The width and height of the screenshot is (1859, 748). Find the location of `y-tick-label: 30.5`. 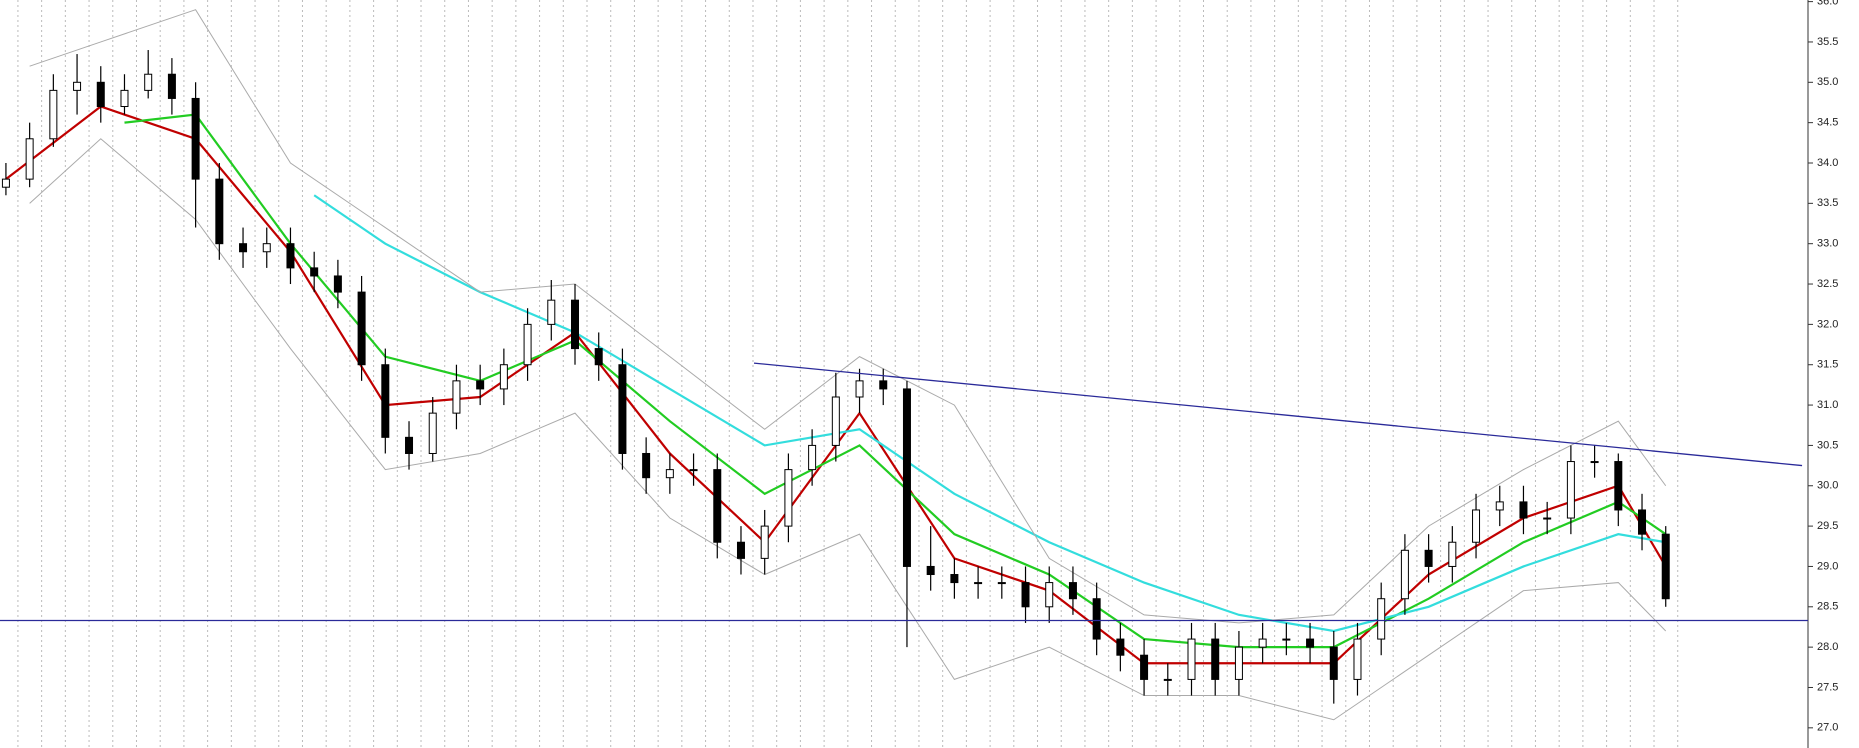

y-tick-label: 30.5 is located at coordinates (1827, 445).